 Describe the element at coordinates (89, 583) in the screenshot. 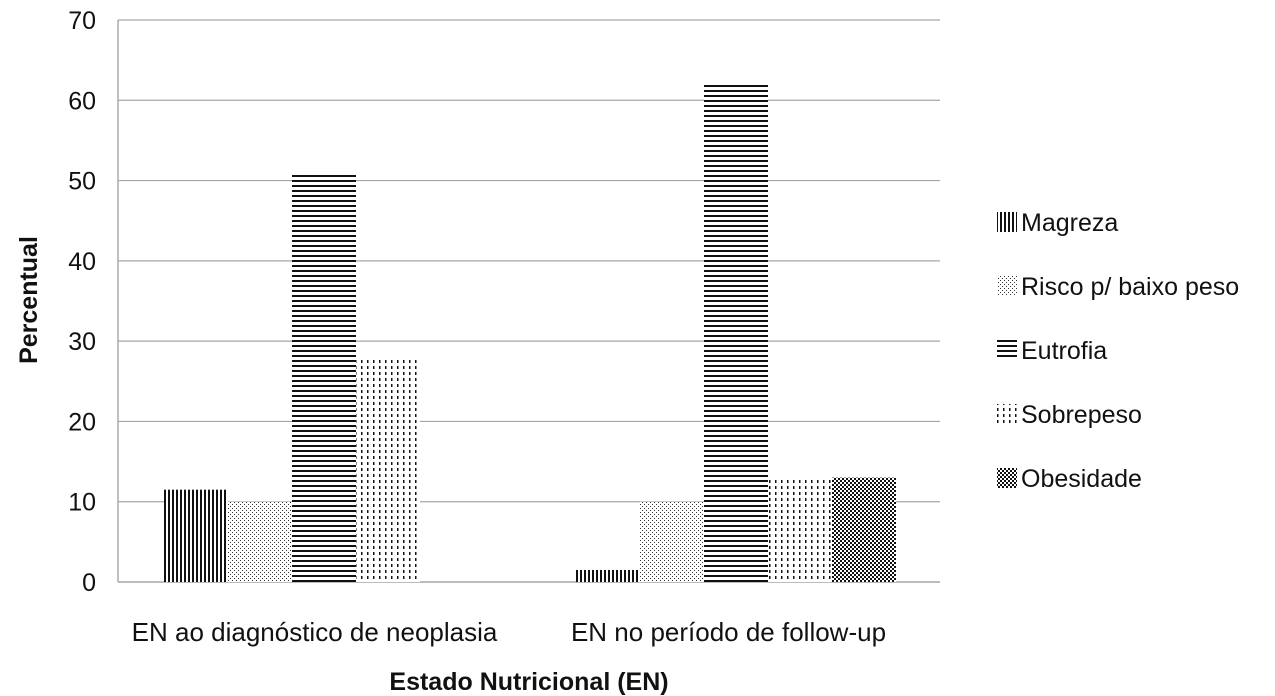

I see `y-tick-label: 0` at that location.